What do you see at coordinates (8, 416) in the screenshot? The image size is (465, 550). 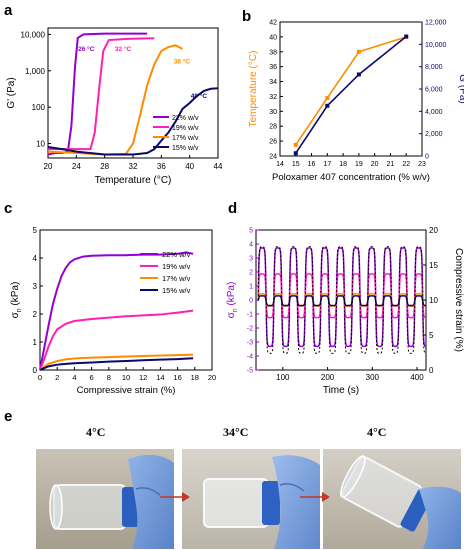 I see `panel-label-e: e` at bounding box center [8, 416].